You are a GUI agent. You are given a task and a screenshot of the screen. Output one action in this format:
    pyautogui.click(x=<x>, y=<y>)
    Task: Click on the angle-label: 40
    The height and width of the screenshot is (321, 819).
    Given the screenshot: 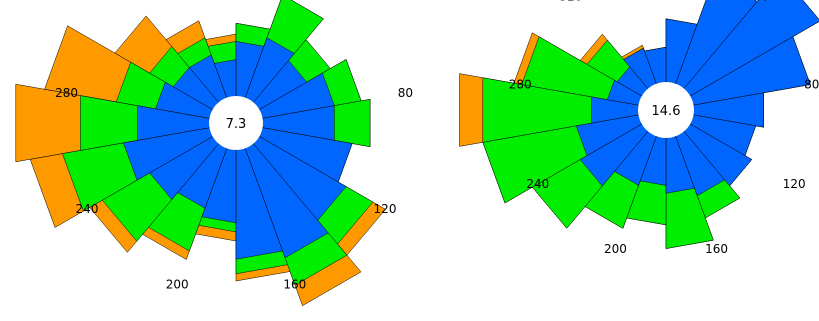 What is the action you would take?
    pyautogui.click(x=760, y=2)
    